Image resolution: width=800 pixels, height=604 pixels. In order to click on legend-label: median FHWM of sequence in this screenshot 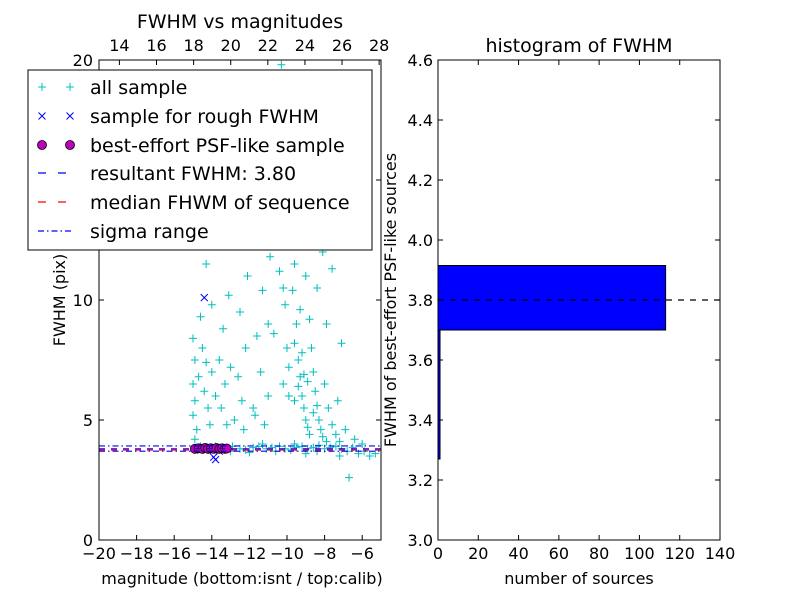, I will do `click(220, 203)`.